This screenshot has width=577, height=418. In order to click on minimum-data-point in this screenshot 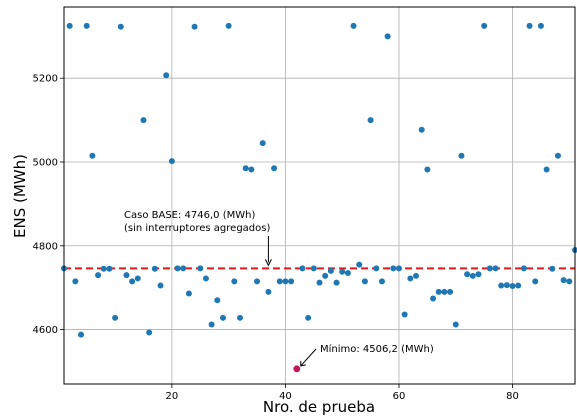, I will do `click(297, 369)`.